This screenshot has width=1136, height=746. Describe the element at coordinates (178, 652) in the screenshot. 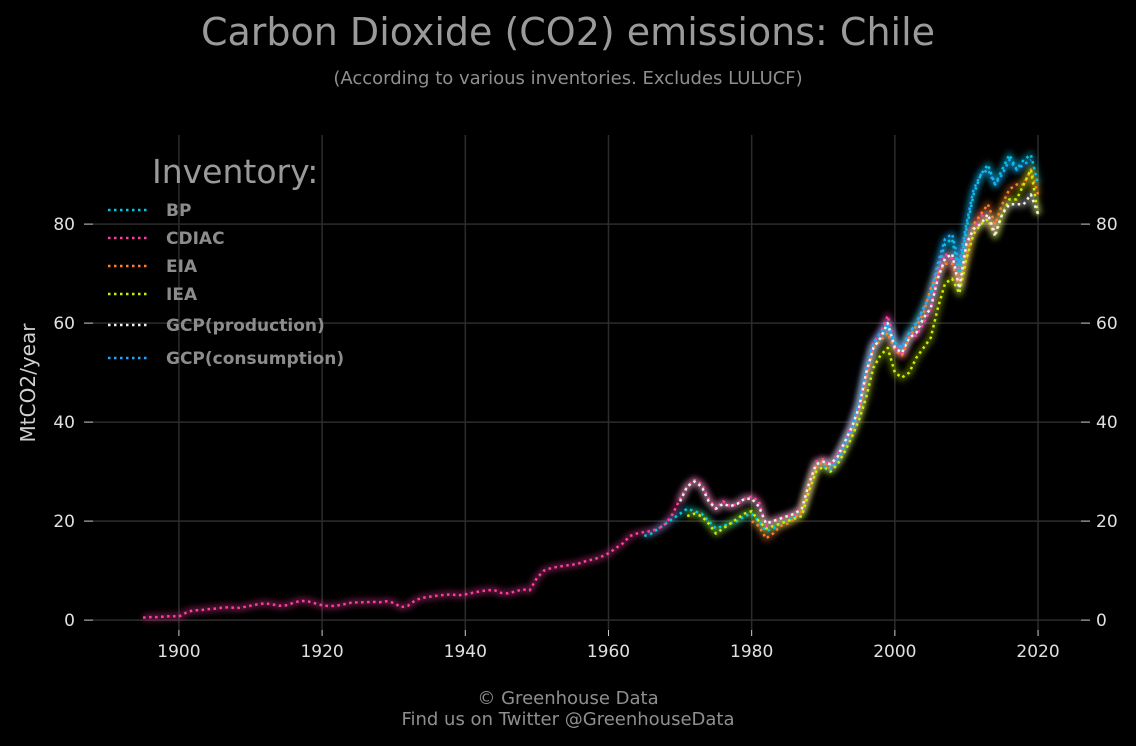

I see `x-tick-label: 1900` at that location.